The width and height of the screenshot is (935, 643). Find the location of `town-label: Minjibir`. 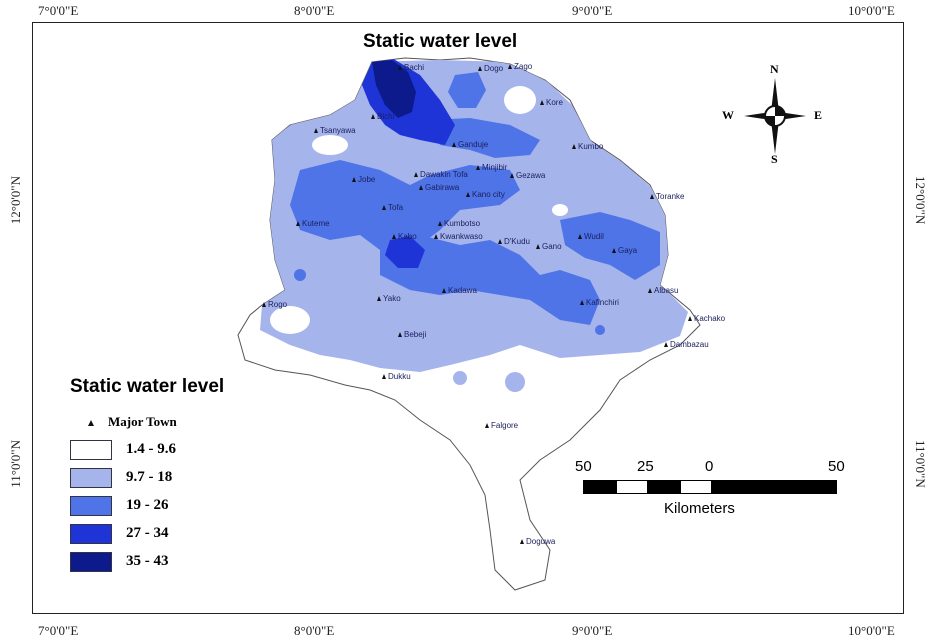

town-label: Minjibir is located at coordinates (491, 167).